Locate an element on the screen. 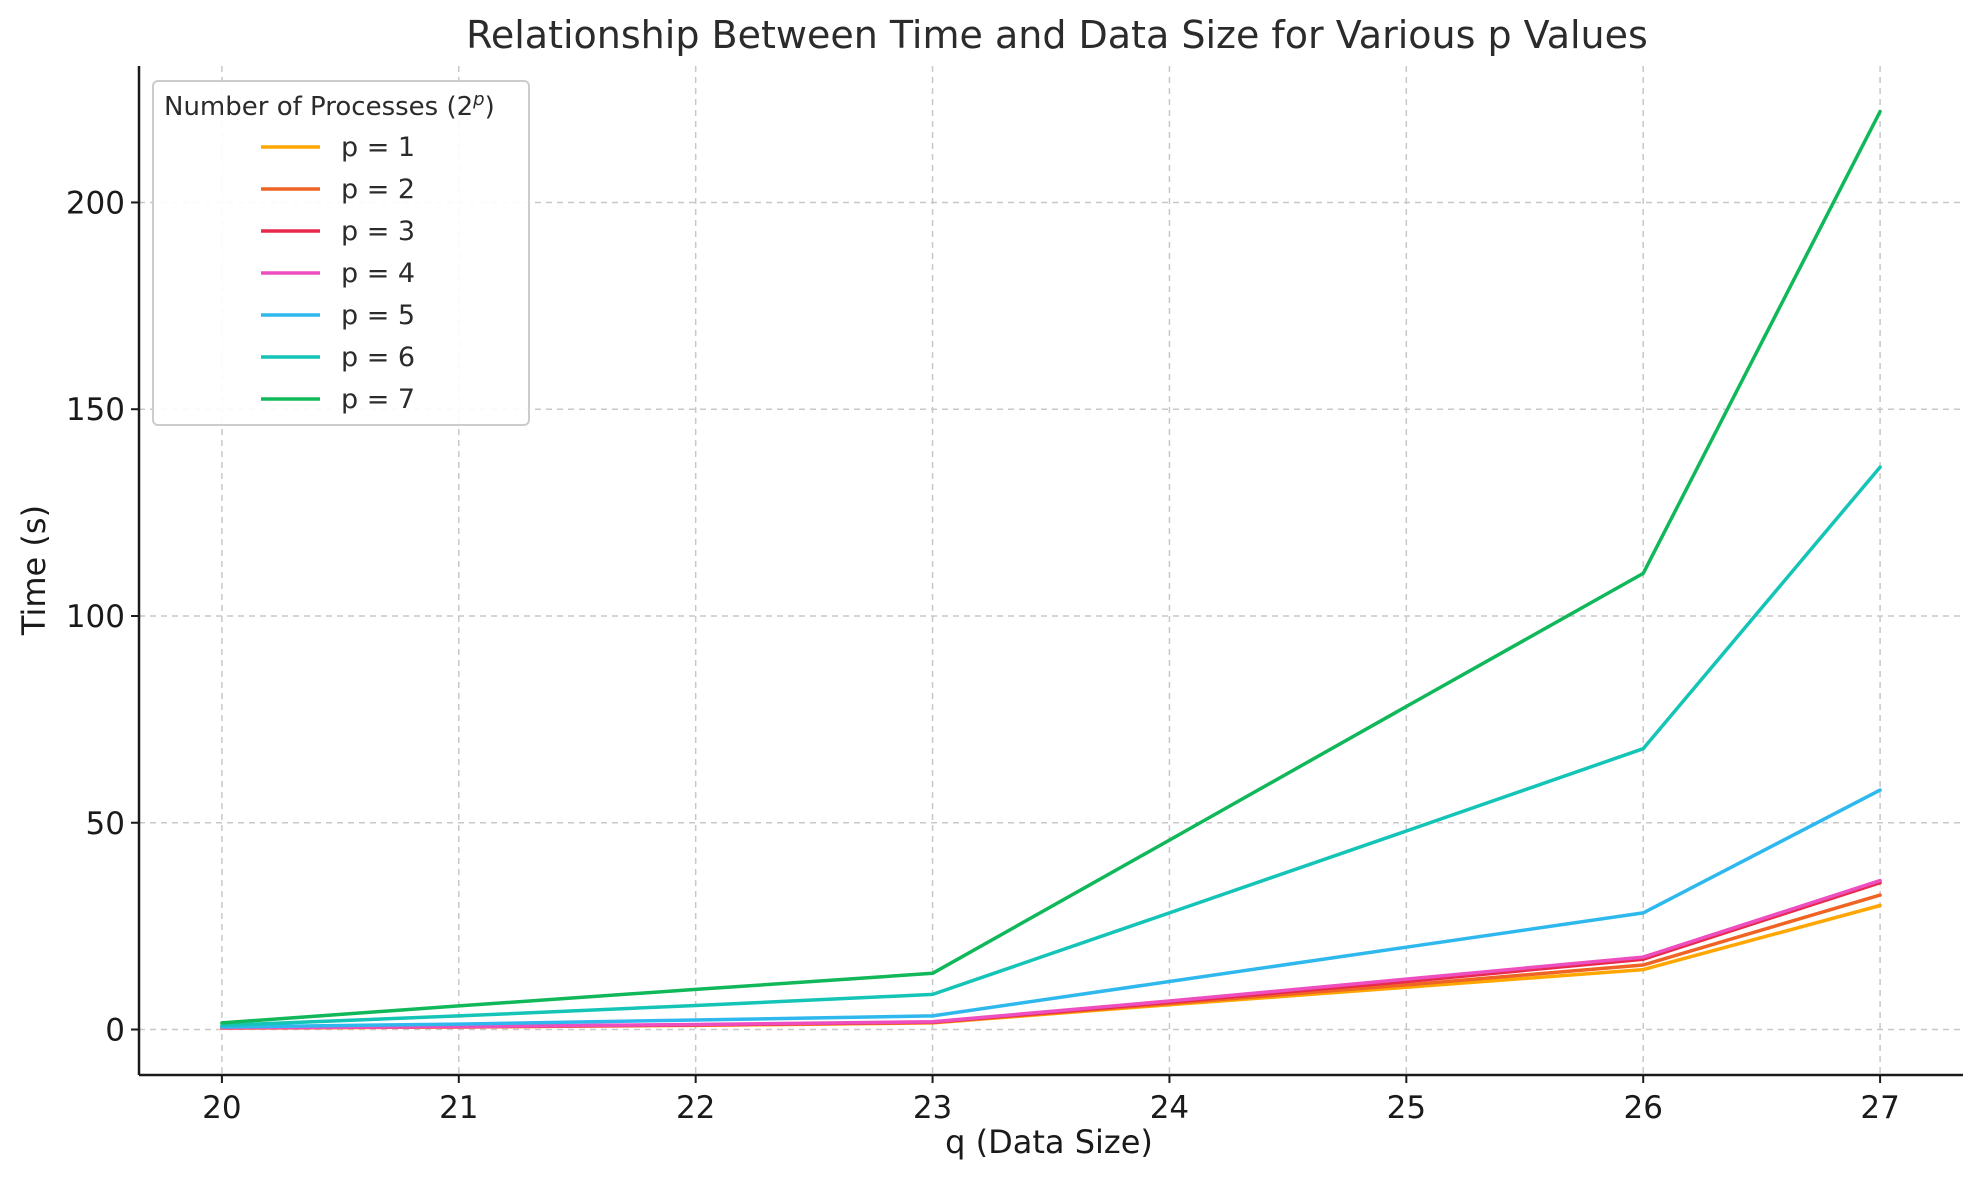  legend-title: Number of Processes (2p) is located at coordinates (329, 105).